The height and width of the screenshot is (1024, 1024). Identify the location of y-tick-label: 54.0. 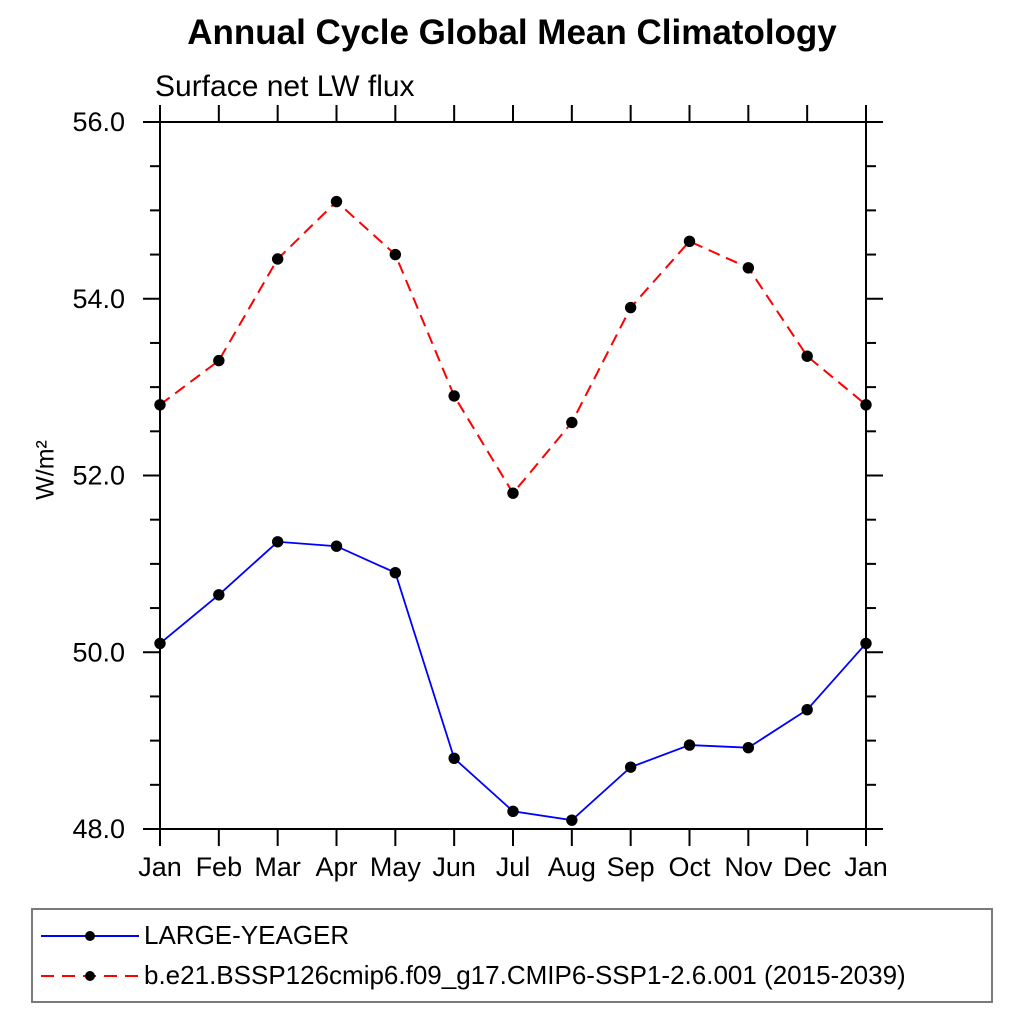
(98, 299).